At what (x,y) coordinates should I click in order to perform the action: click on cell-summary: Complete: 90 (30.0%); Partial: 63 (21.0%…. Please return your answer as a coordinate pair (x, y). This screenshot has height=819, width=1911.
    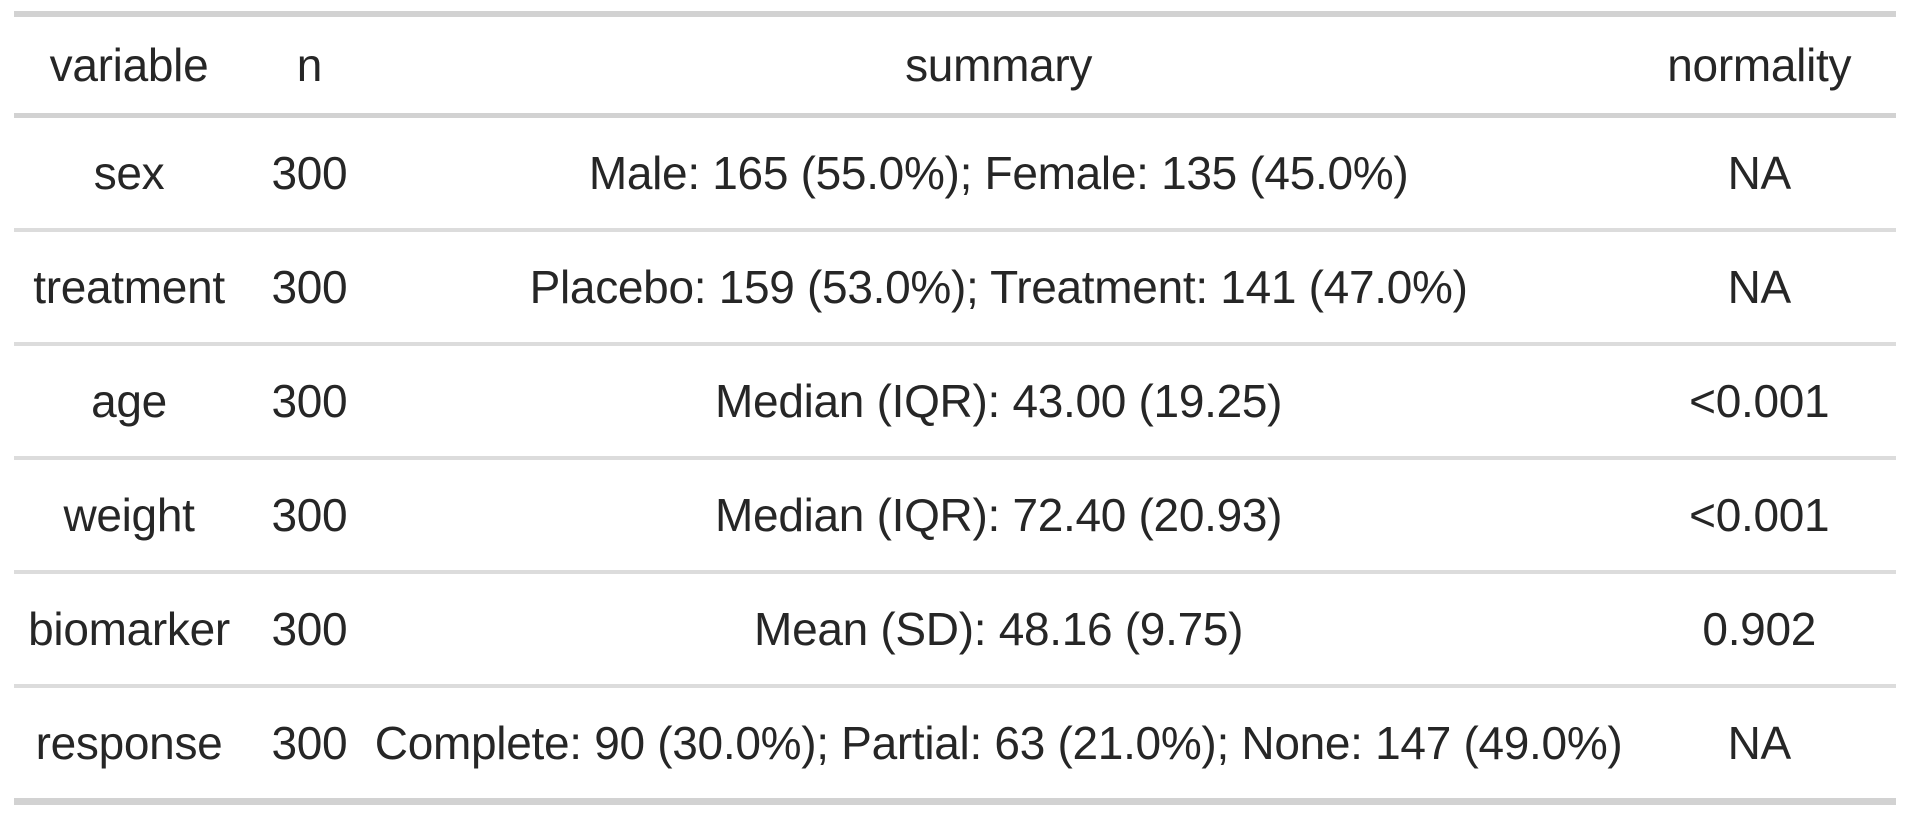
    Looking at the image, I should click on (998, 743).